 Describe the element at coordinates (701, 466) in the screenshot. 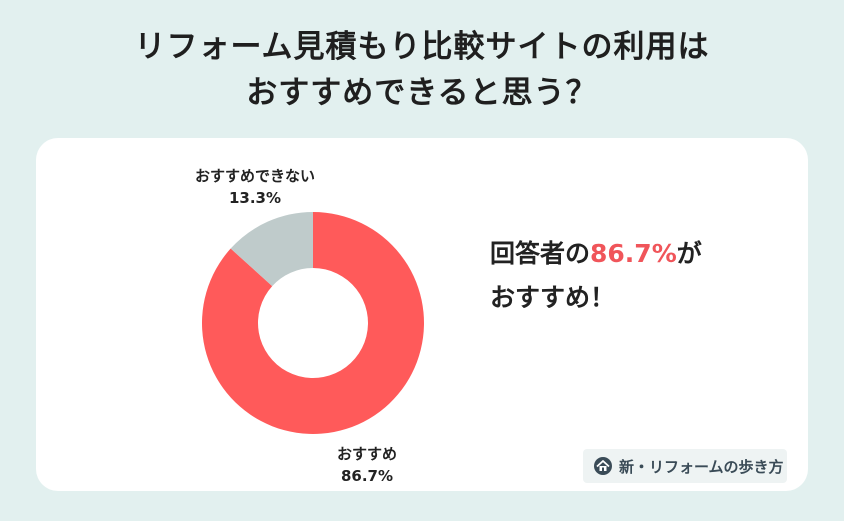

I see `logo-text: 新・リフォームの歩き方` at that location.